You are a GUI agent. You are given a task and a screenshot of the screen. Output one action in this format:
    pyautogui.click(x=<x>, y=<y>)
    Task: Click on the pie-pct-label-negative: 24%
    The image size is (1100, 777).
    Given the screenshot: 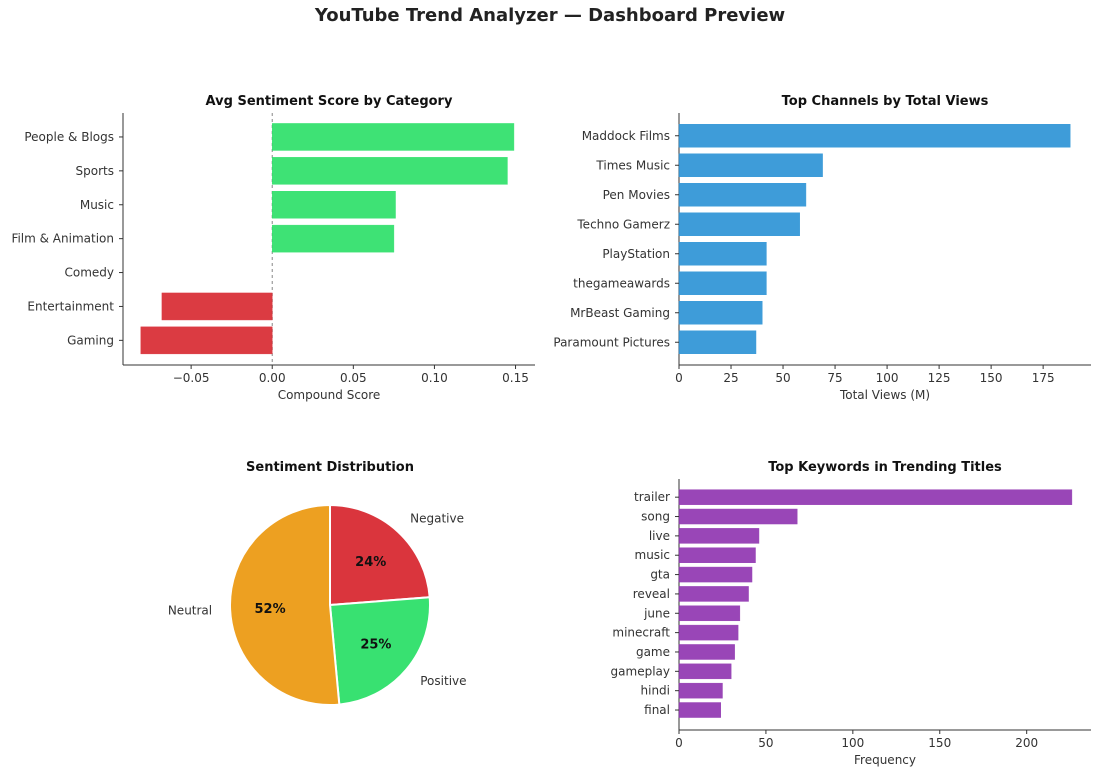 What is the action you would take?
    pyautogui.click(x=370, y=562)
    